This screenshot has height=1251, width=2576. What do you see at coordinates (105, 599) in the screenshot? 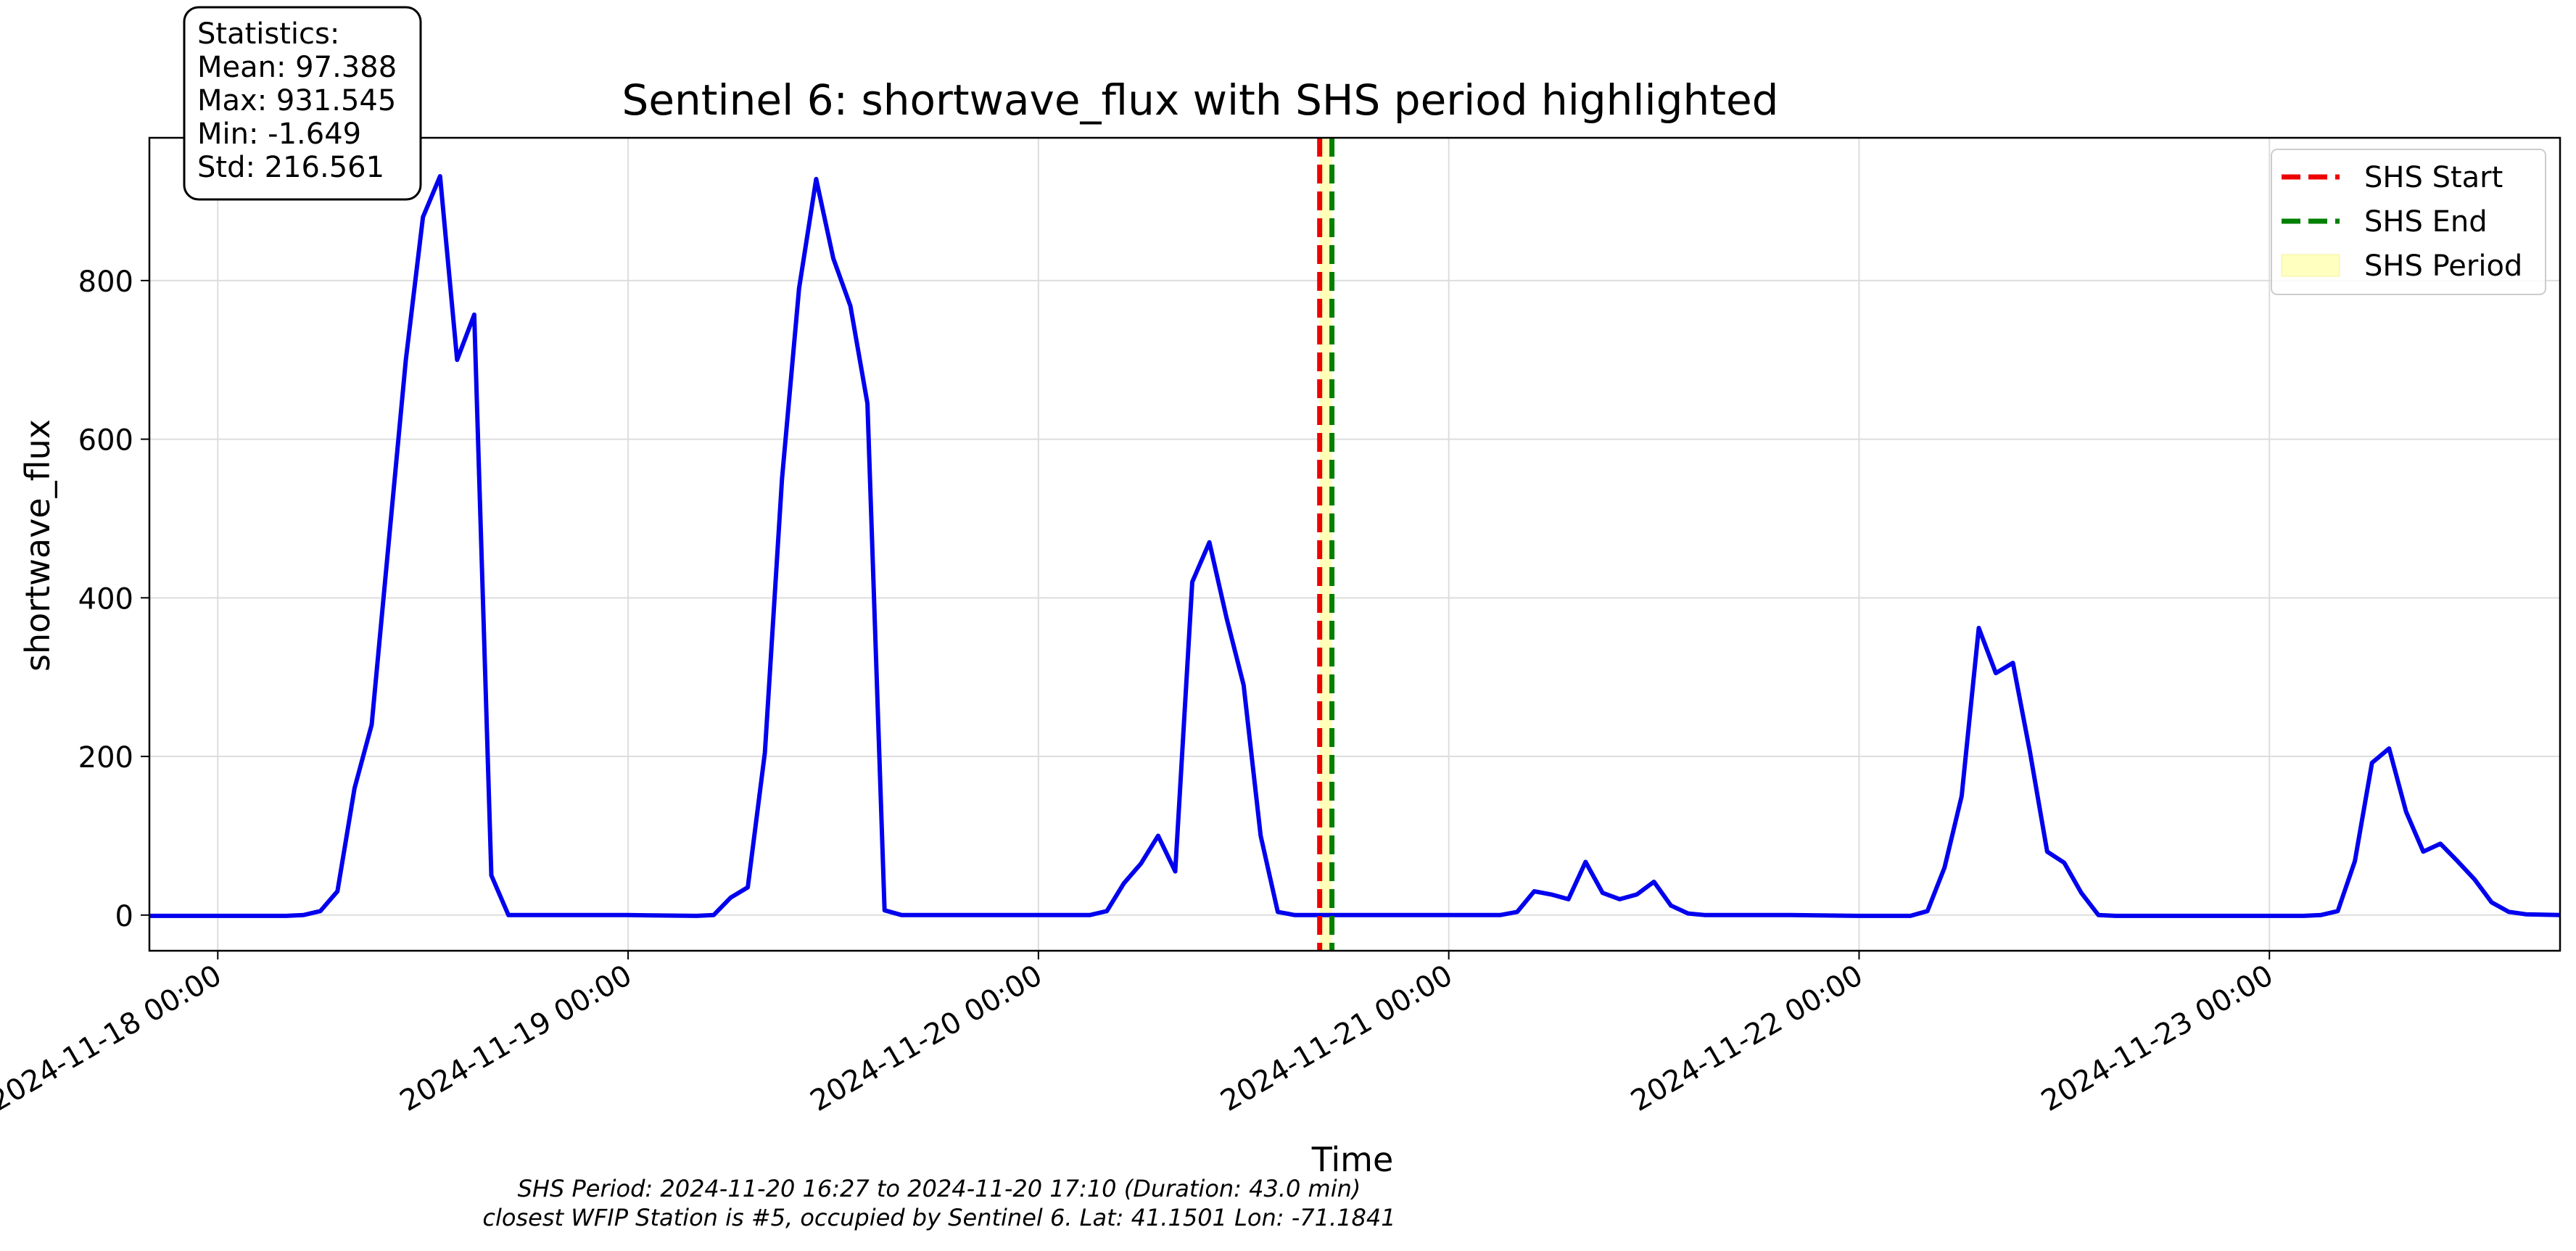
I see `y-tick-label: 400` at bounding box center [105, 599].